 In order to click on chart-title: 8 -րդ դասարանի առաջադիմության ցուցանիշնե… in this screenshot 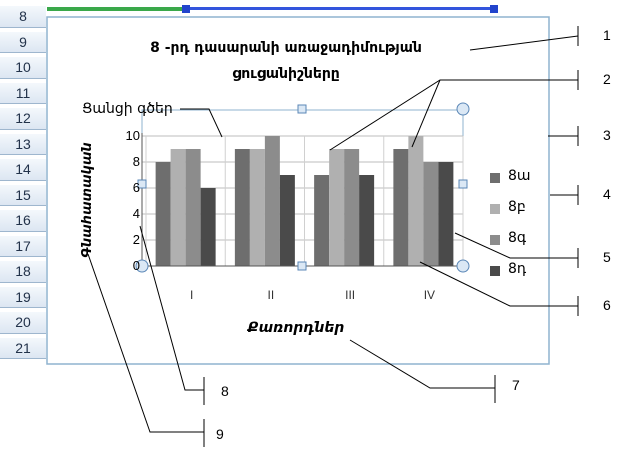, I will do `click(286, 61)`.